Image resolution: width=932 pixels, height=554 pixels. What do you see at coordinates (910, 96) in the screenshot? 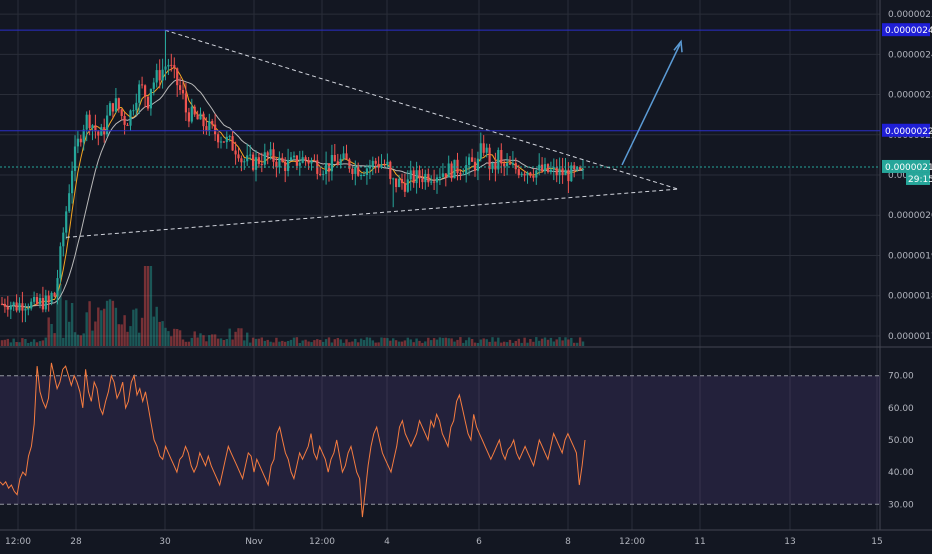
I see `price-tick-label: 0.00000230` at bounding box center [910, 96].